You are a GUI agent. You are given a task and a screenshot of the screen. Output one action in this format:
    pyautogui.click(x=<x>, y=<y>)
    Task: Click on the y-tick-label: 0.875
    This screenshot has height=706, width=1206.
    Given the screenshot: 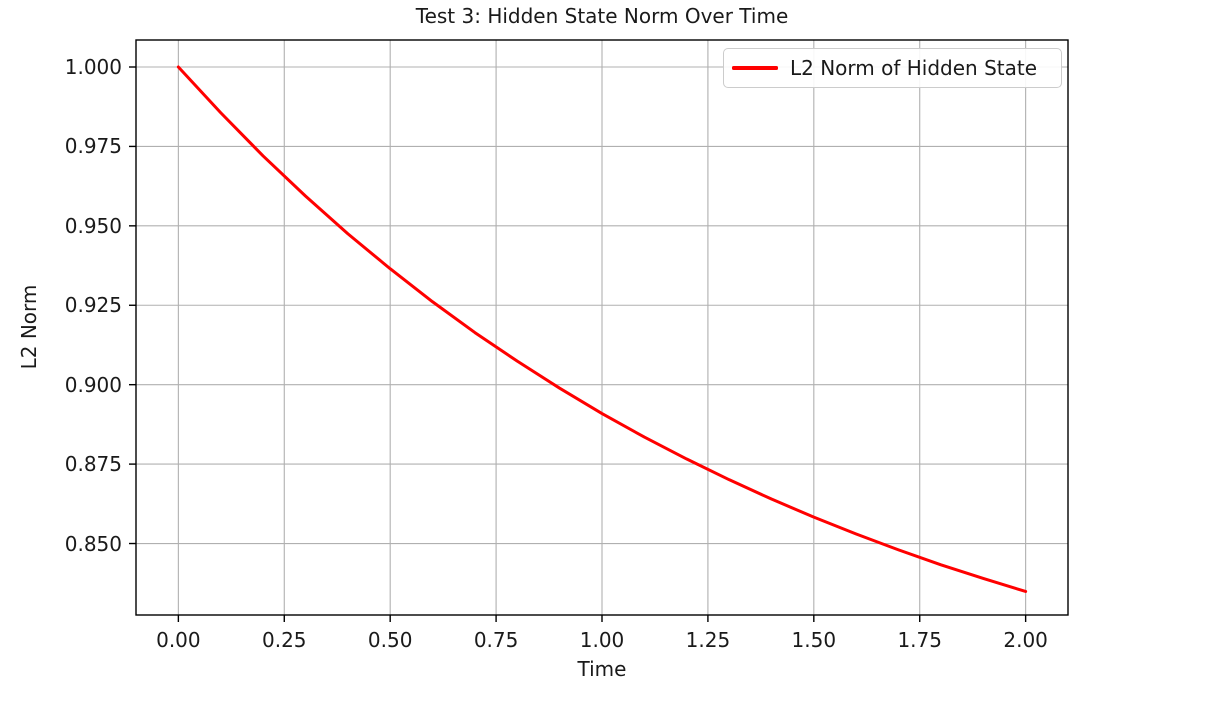 What is the action you would take?
    pyautogui.click(x=93, y=464)
    